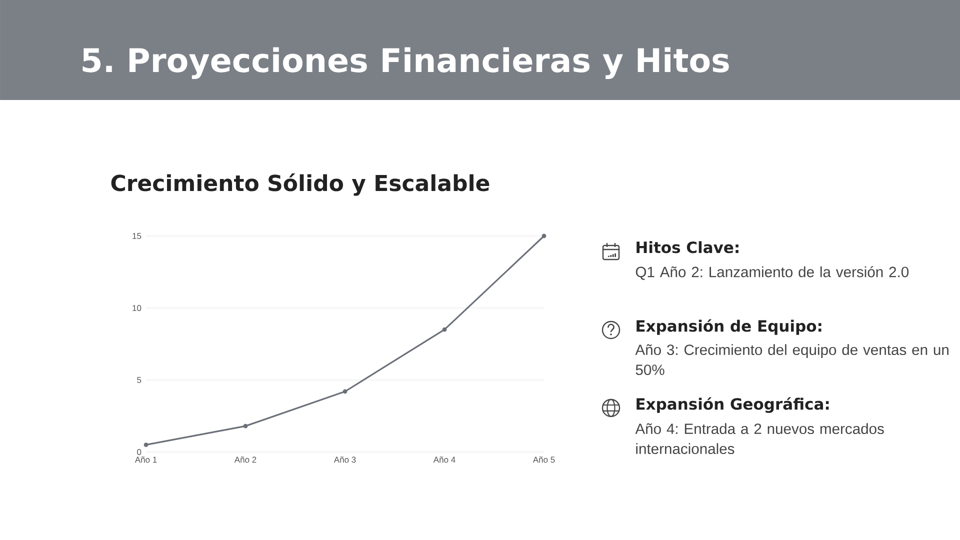 The width and height of the screenshot is (960, 540). I want to click on chart-subtitle: Crecimiento Sólido y Escalable, so click(300, 184).